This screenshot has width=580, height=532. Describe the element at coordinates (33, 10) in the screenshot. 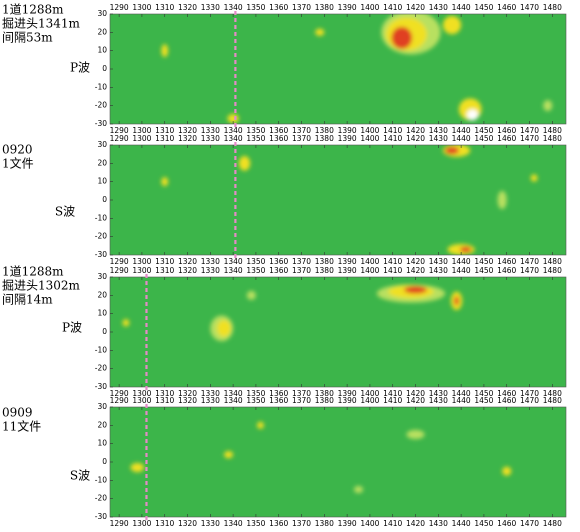

I see `panel-label: 1道1288m` at that location.